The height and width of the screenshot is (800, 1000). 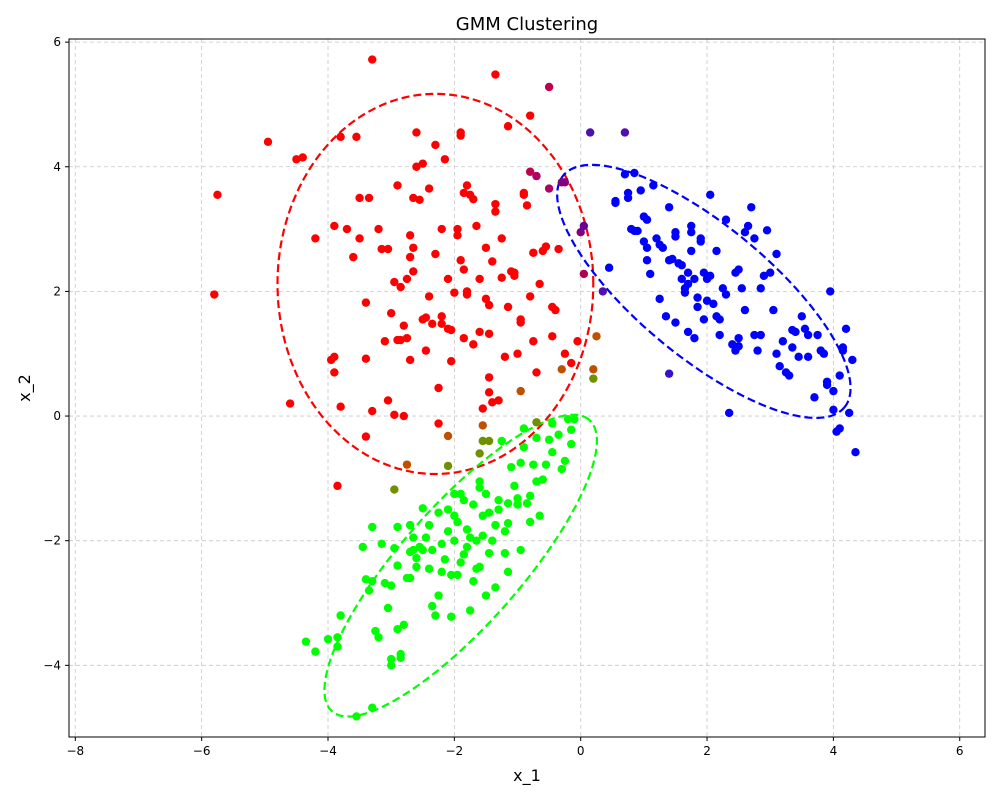 I want to click on chart-title: GMM Clustering, so click(x=527, y=24).